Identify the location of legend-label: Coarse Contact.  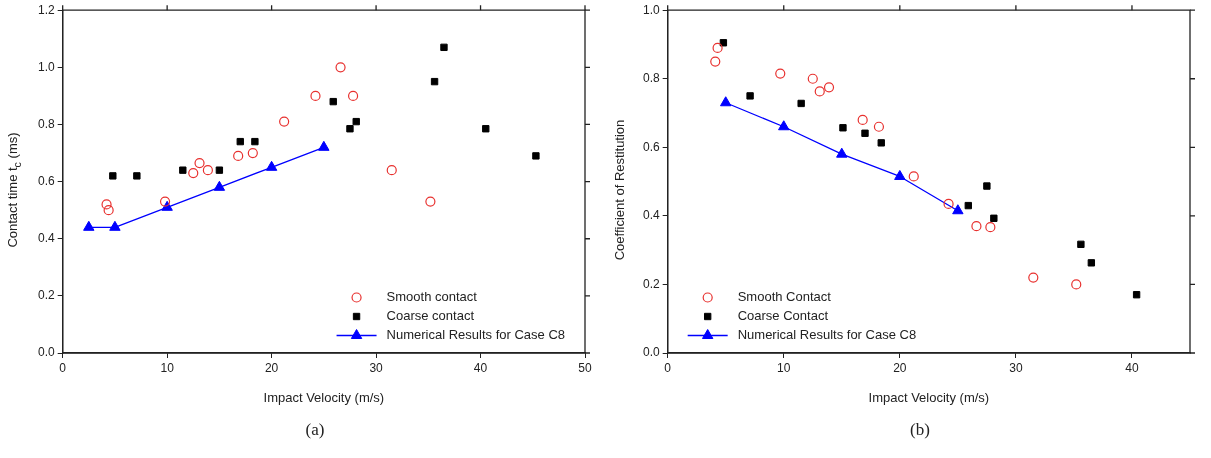
(783, 316).